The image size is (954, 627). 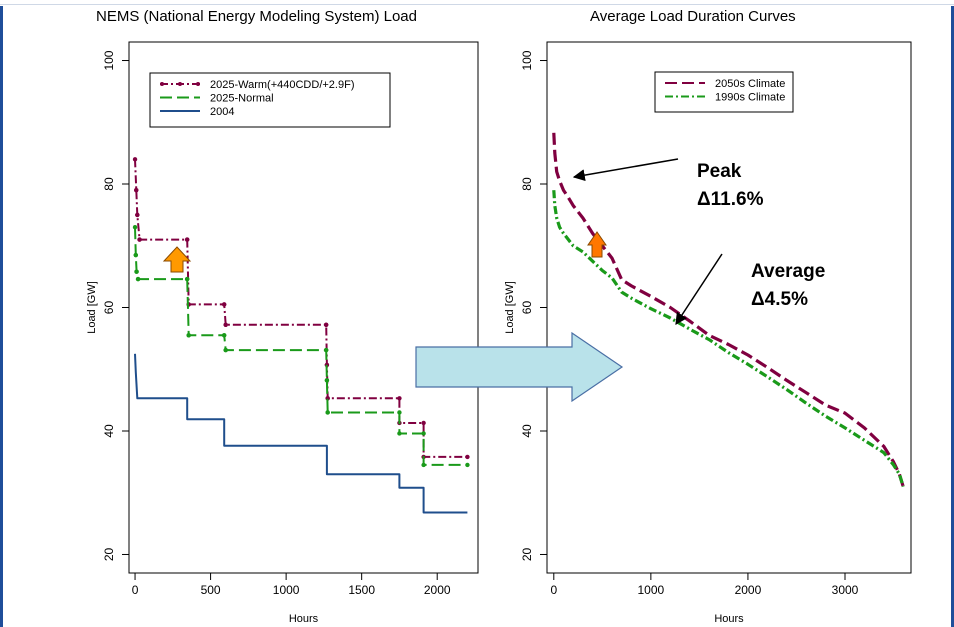 I want to click on left-legend-label: 2004, so click(x=222, y=112).